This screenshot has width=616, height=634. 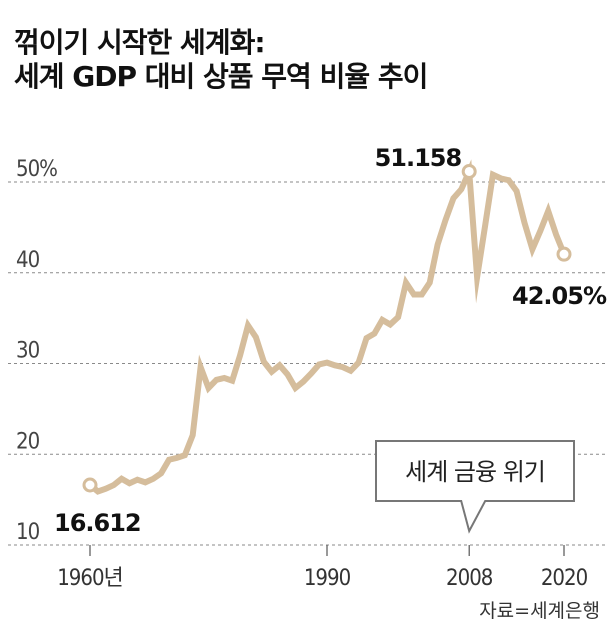 I want to click on chart-title: 꺾이기 시작한 세계화: 세계 GDP 대비 상품 무역 비율 추이, so click(x=221, y=59).